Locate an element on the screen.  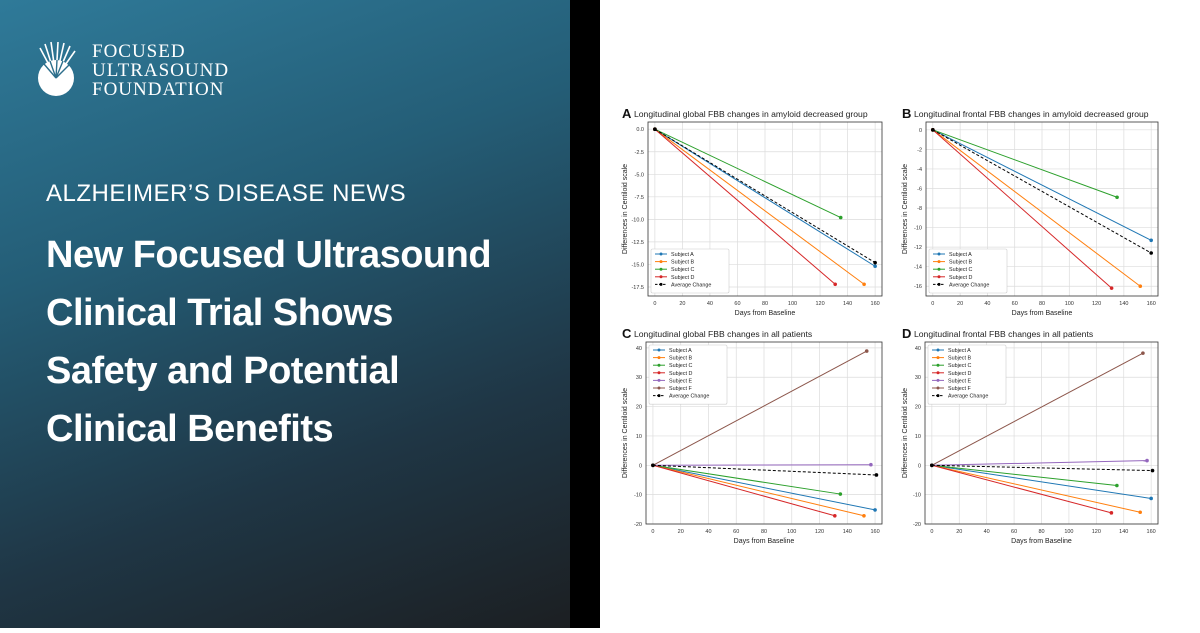
y-tick-label: -15.0 is located at coordinates (637, 265).